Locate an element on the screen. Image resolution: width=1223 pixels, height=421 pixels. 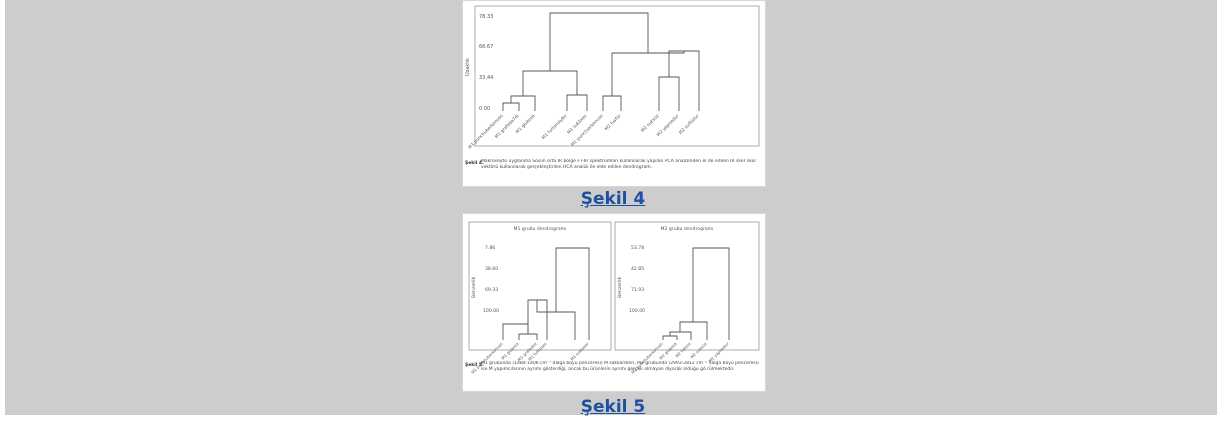
fig5-right-ytick: 42.85 is located at coordinates (637, 269).